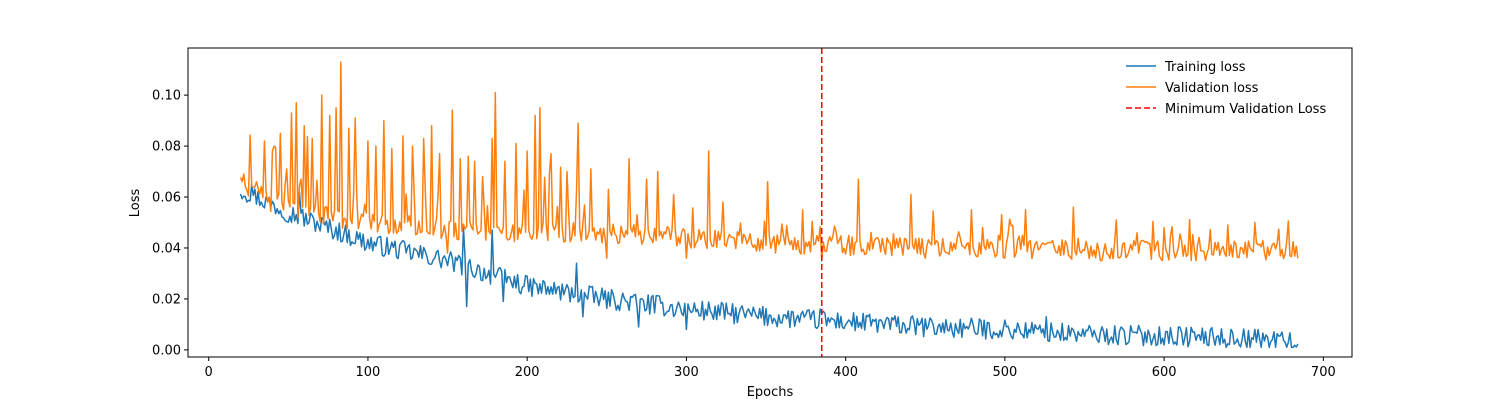 The height and width of the screenshot is (400, 1500). I want to click on x-axis-label: Epochs, so click(770, 392).